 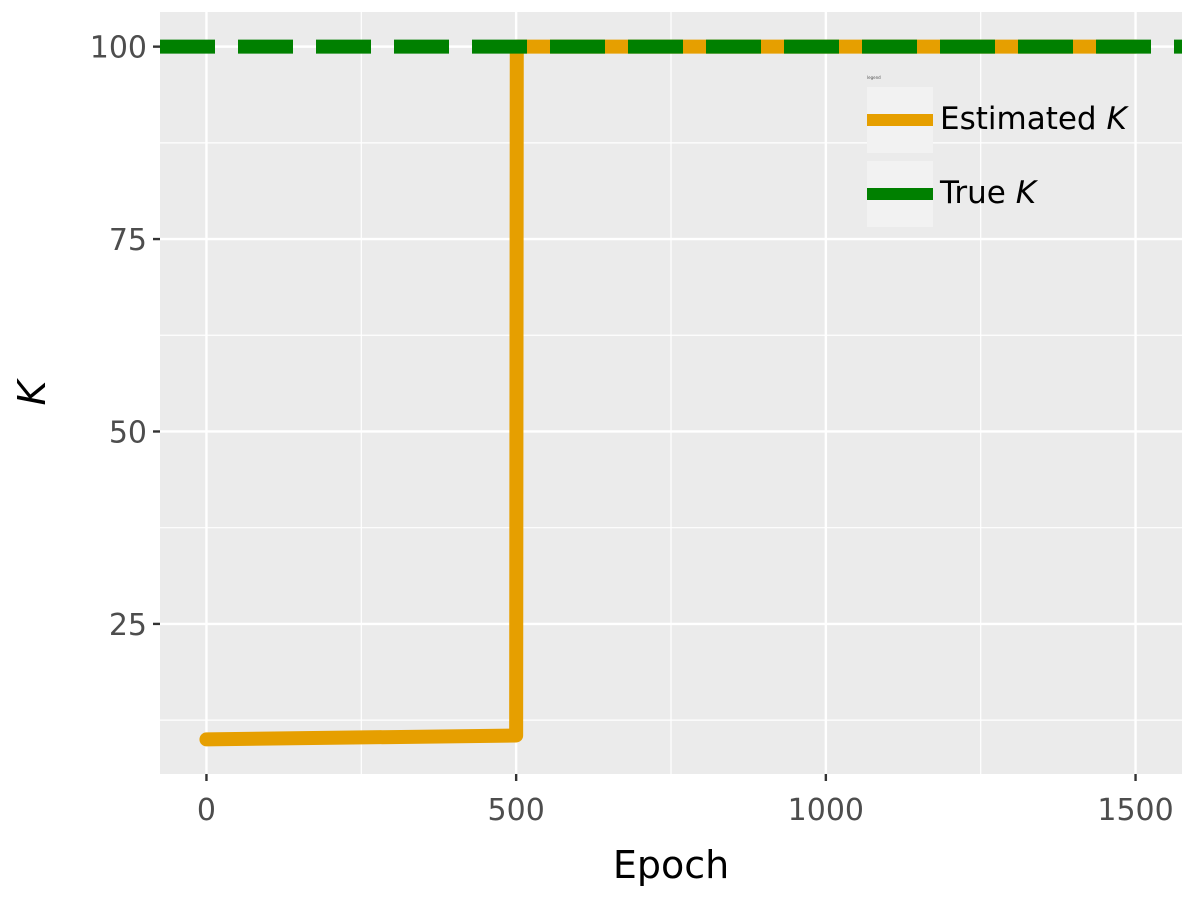 What do you see at coordinates (128, 240) in the screenshot?
I see `y-tick-label: 75` at bounding box center [128, 240].